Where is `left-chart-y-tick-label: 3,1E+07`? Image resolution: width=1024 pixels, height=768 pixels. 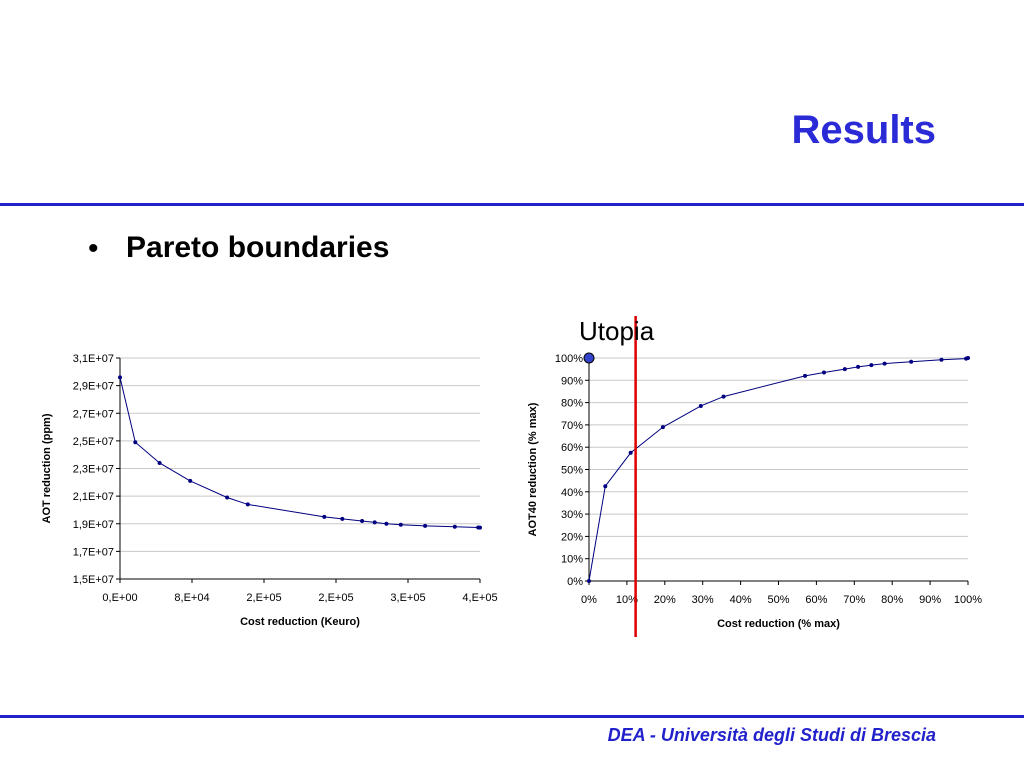
left-chart-y-tick-label: 3,1E+07 is located at coordinates (93, 359).